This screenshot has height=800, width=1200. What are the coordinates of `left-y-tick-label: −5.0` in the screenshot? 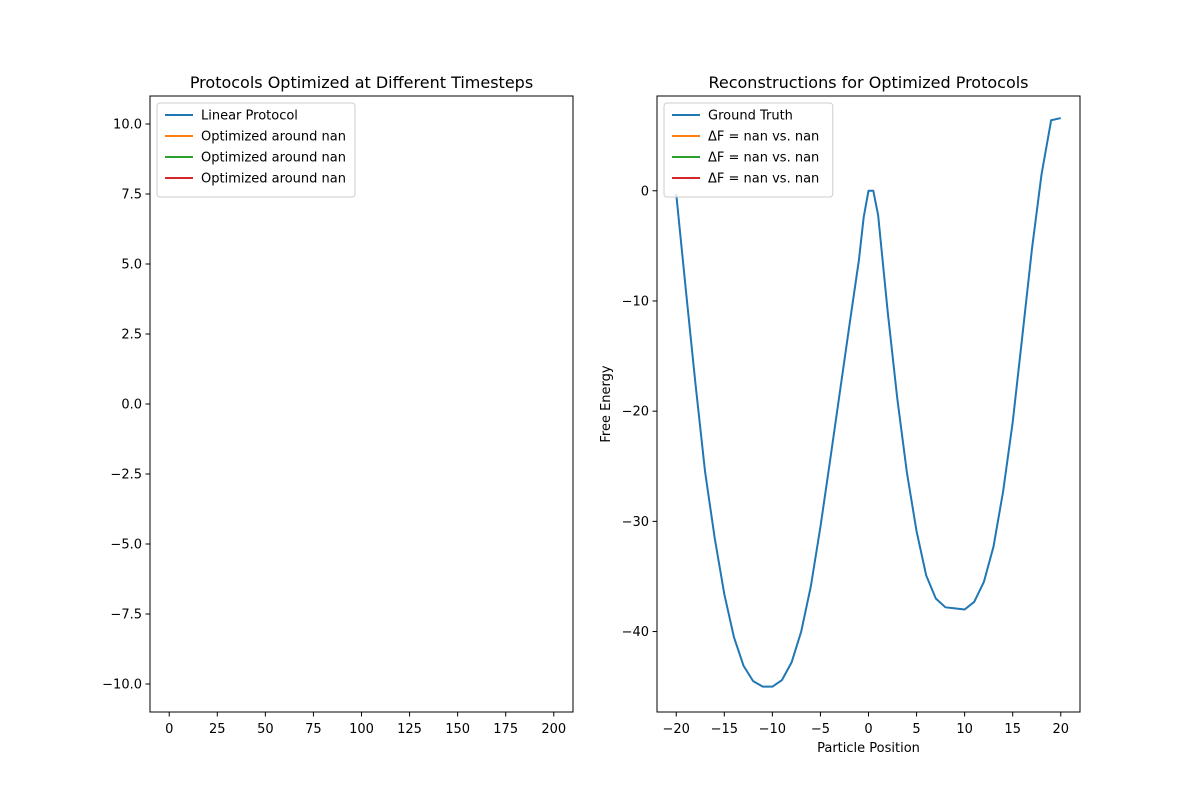 It's located at (126, 545).